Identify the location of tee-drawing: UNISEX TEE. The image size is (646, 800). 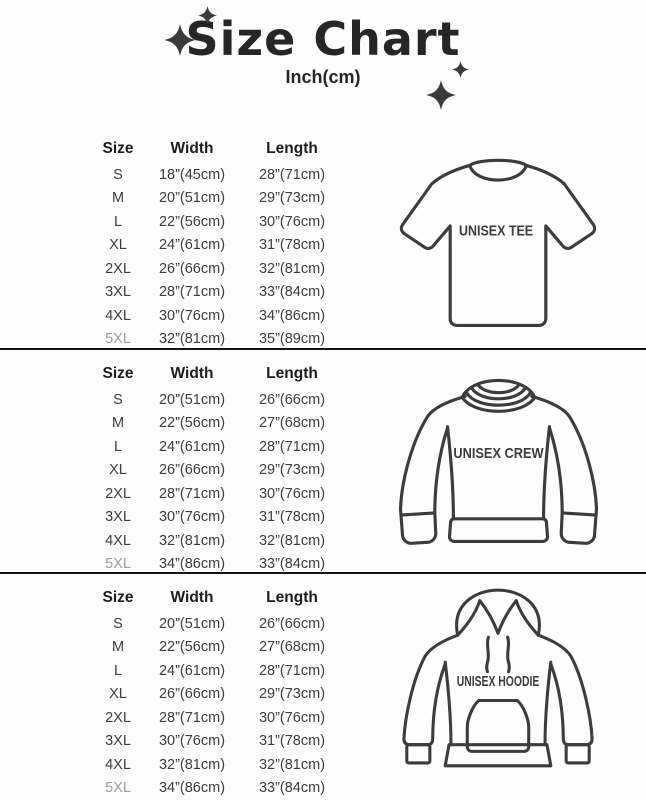
(498, 242).